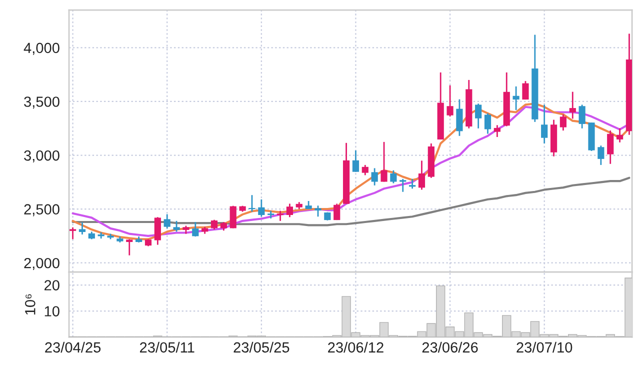 Image resolution: width=642 pixels, height=366 pixels. What do you see at coordinates (42, 48) in the screenshot?
I see `y-tick-label: 4,000` at bounding box center [42, 48].